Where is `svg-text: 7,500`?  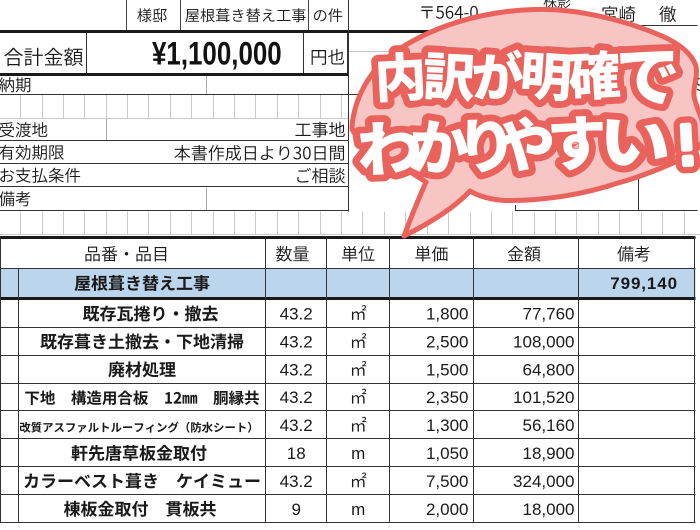
svg-text: 7,500 is located at coordinates (447, 481).